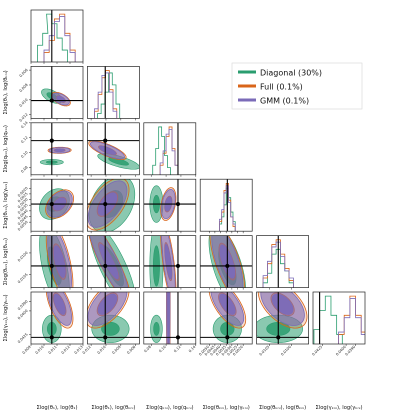 The image size is (417, 417). I want to click on legend-label-gmm: GMM (0.1%), so click(284, 101).